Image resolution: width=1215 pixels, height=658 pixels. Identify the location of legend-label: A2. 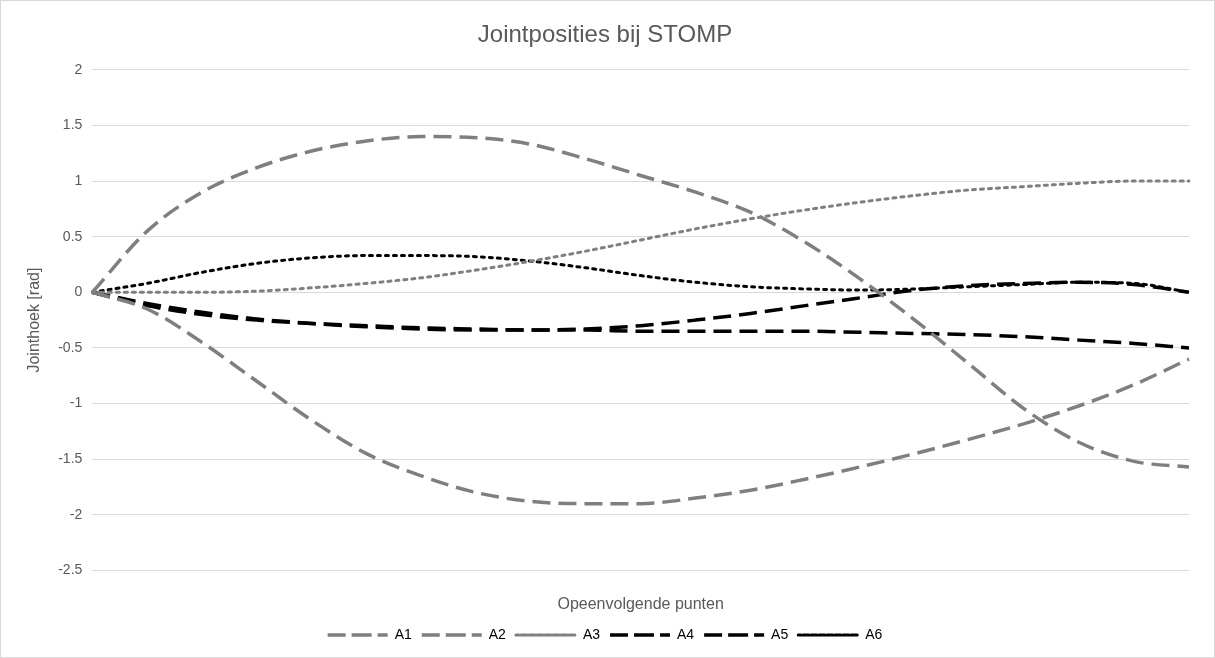
(497, 633).